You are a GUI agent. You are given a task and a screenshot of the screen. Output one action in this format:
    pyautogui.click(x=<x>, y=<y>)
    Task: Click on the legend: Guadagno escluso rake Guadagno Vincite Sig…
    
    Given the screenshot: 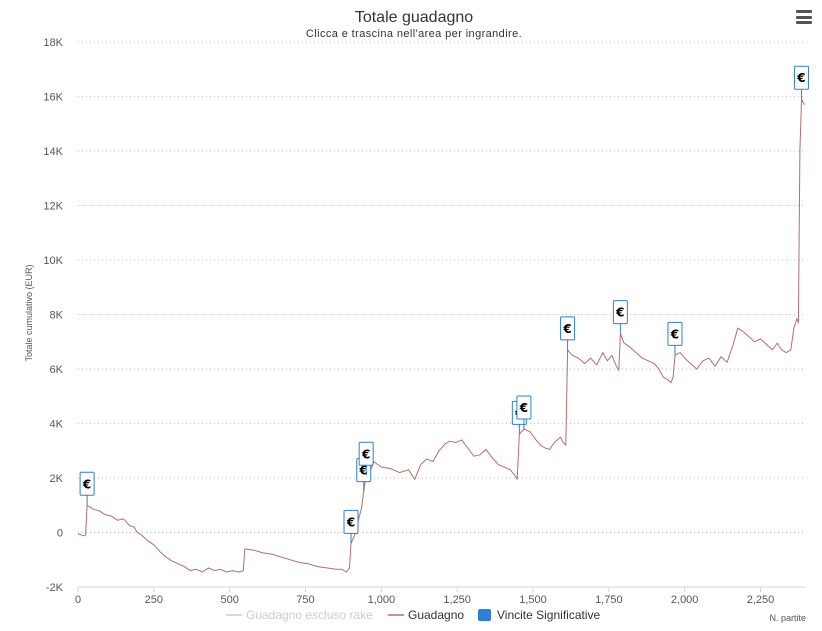 What is the action you would take?
    pyautogui.click(x=413, y=615)
    